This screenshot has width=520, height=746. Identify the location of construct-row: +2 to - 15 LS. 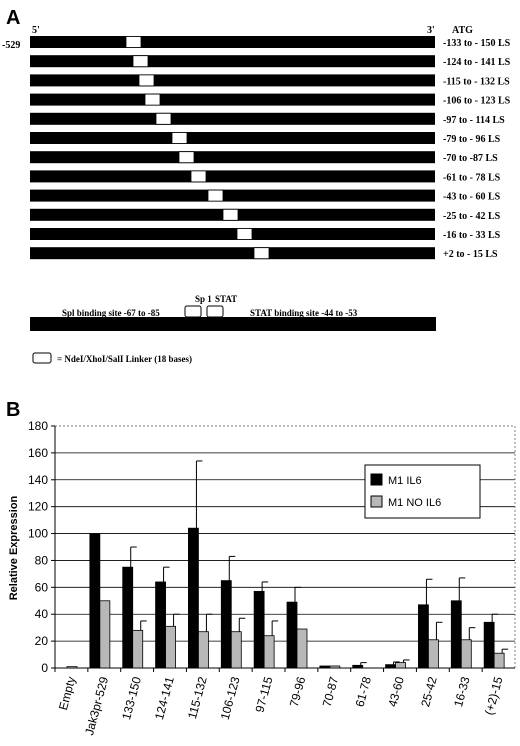
(264, 253).